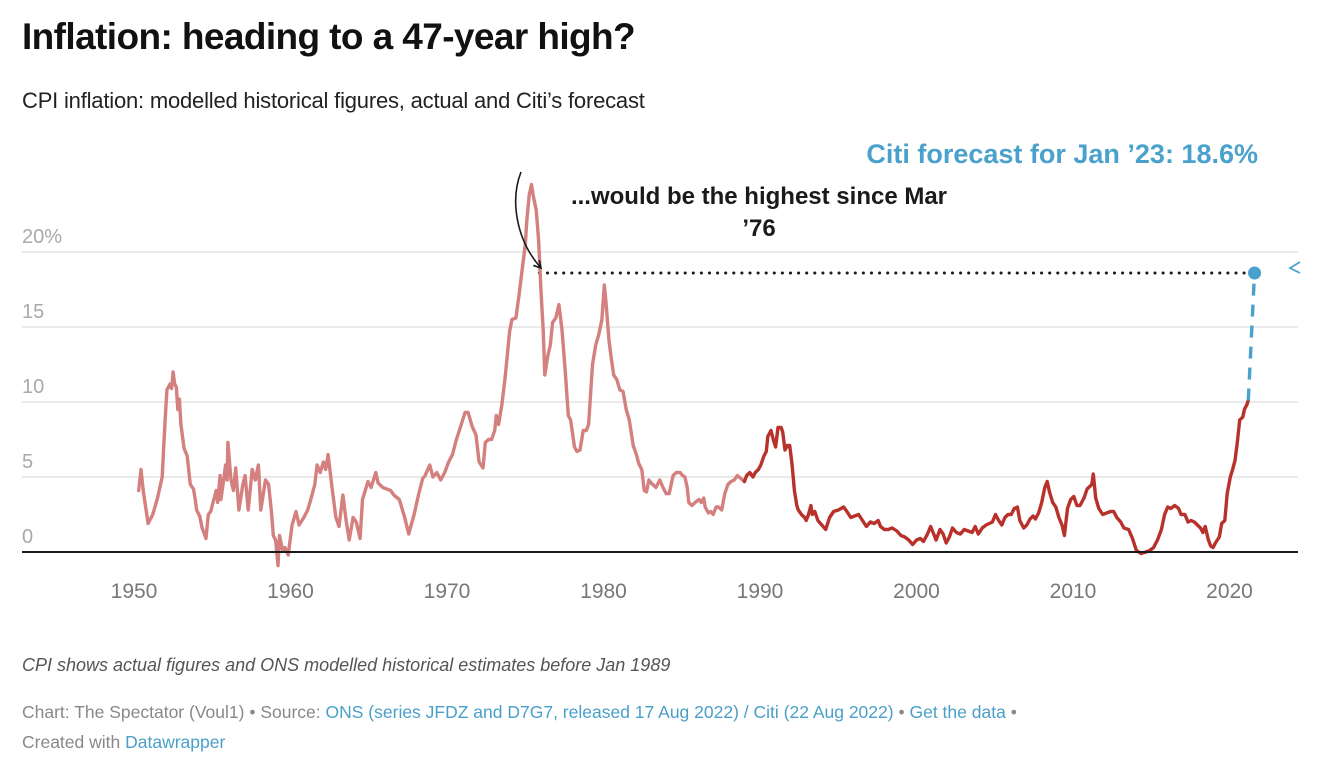 This screenshot has width=1338, height=776. I want to click on x-tick-label: 1990, so click(760, 591).